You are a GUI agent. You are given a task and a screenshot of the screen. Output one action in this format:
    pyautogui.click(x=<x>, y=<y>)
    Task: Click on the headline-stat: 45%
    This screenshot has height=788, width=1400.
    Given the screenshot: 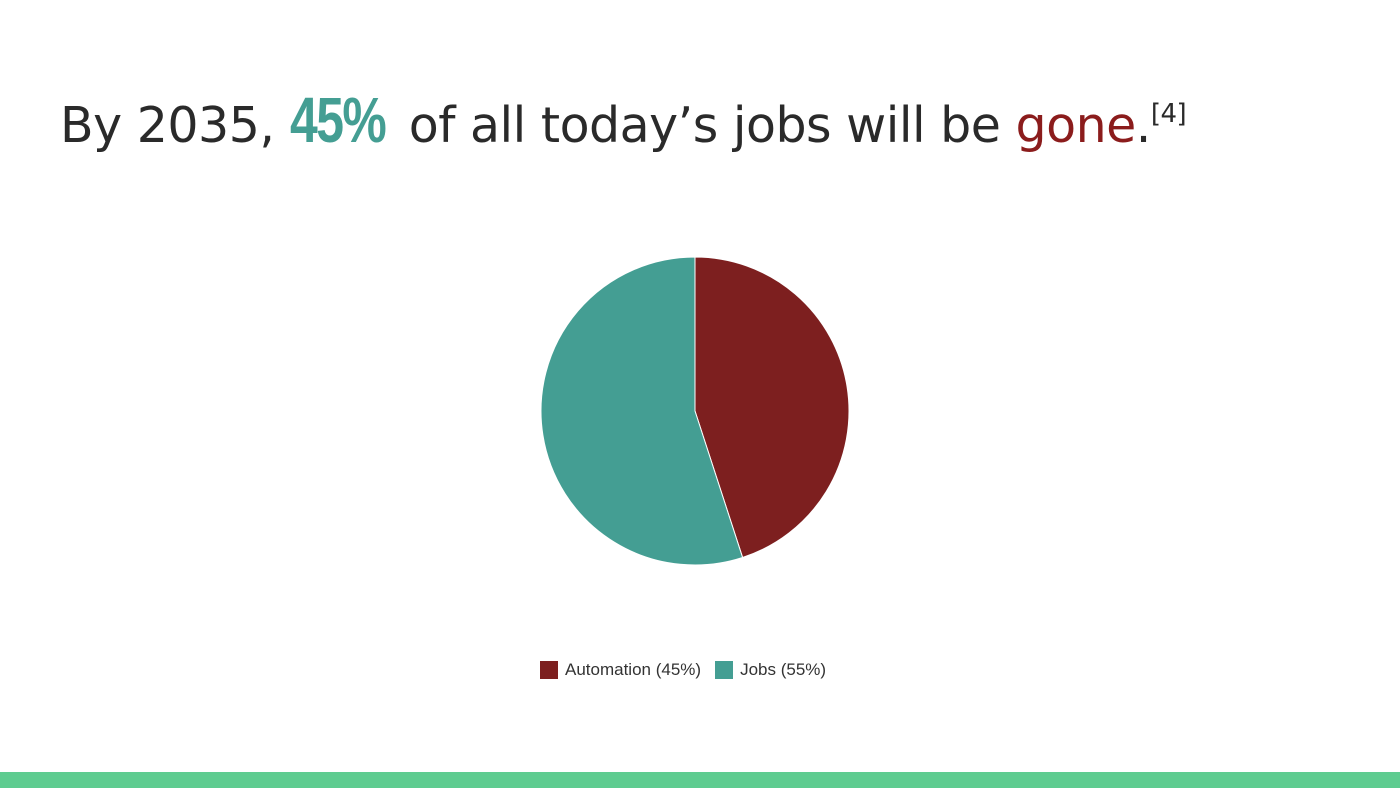 What is the action you would take?
    pyautogui.click(x=338, y=120)
    